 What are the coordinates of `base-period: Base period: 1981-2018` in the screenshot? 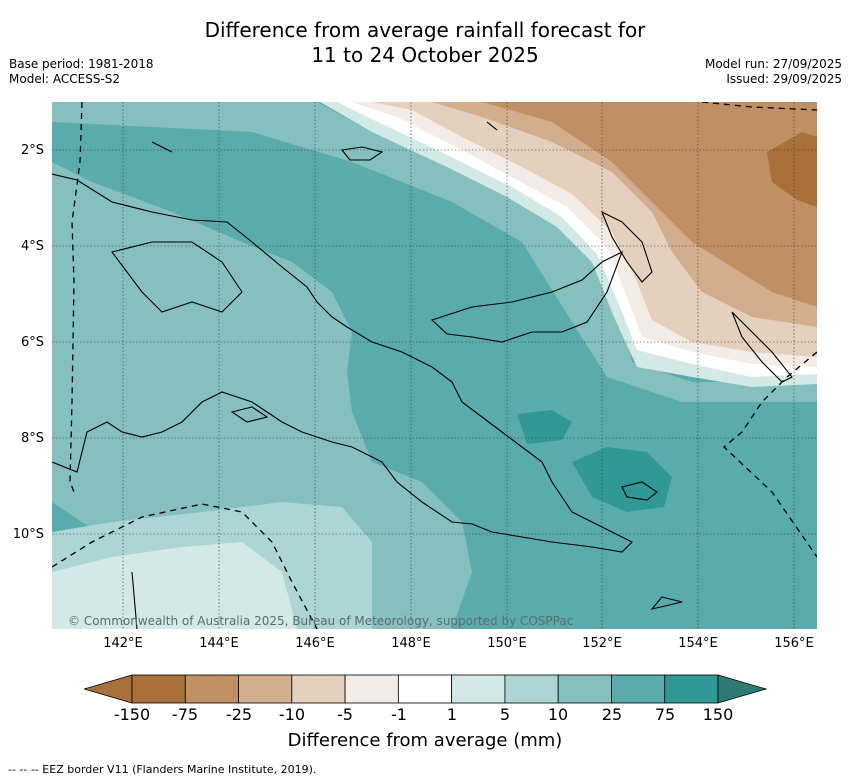 It's located at (81, 64).